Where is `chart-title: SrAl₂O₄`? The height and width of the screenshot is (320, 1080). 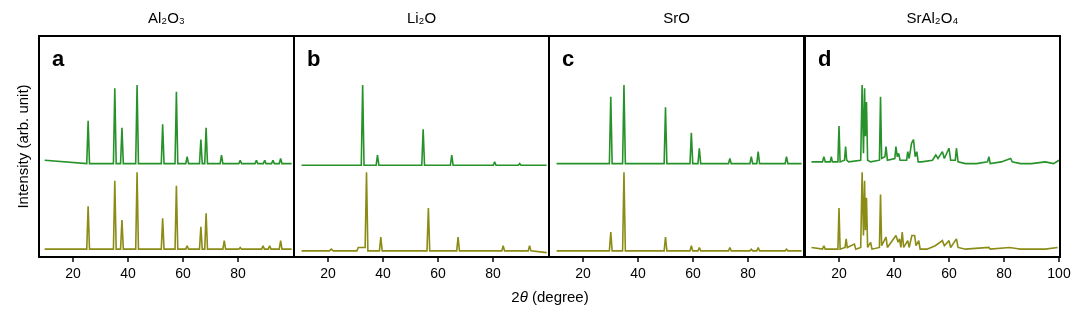 chart-title: SrAl₂O₄ is located at coordinates (932, 18).